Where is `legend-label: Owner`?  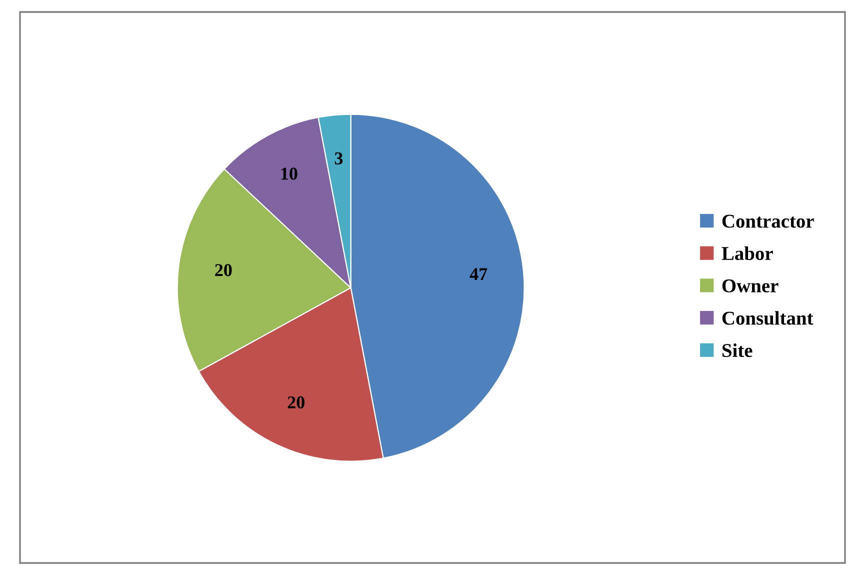 legend-label: Owner is located at coordinates (750, 285).